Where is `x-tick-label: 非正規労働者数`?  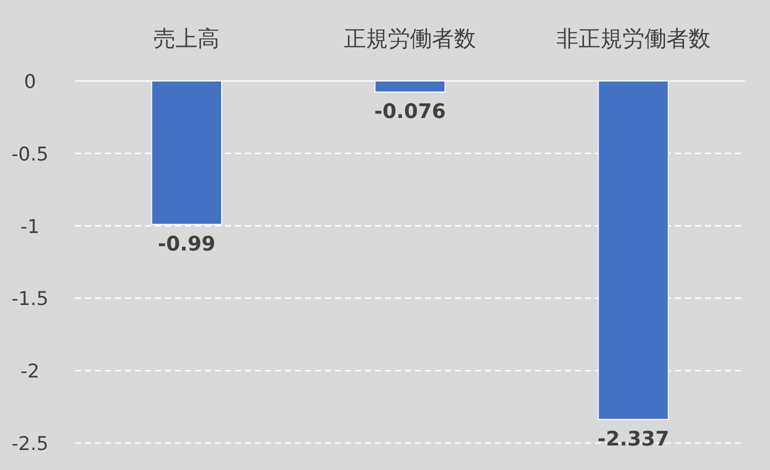
x-tick-label: 非正規労働者数 is located at coordinates (633, 39).